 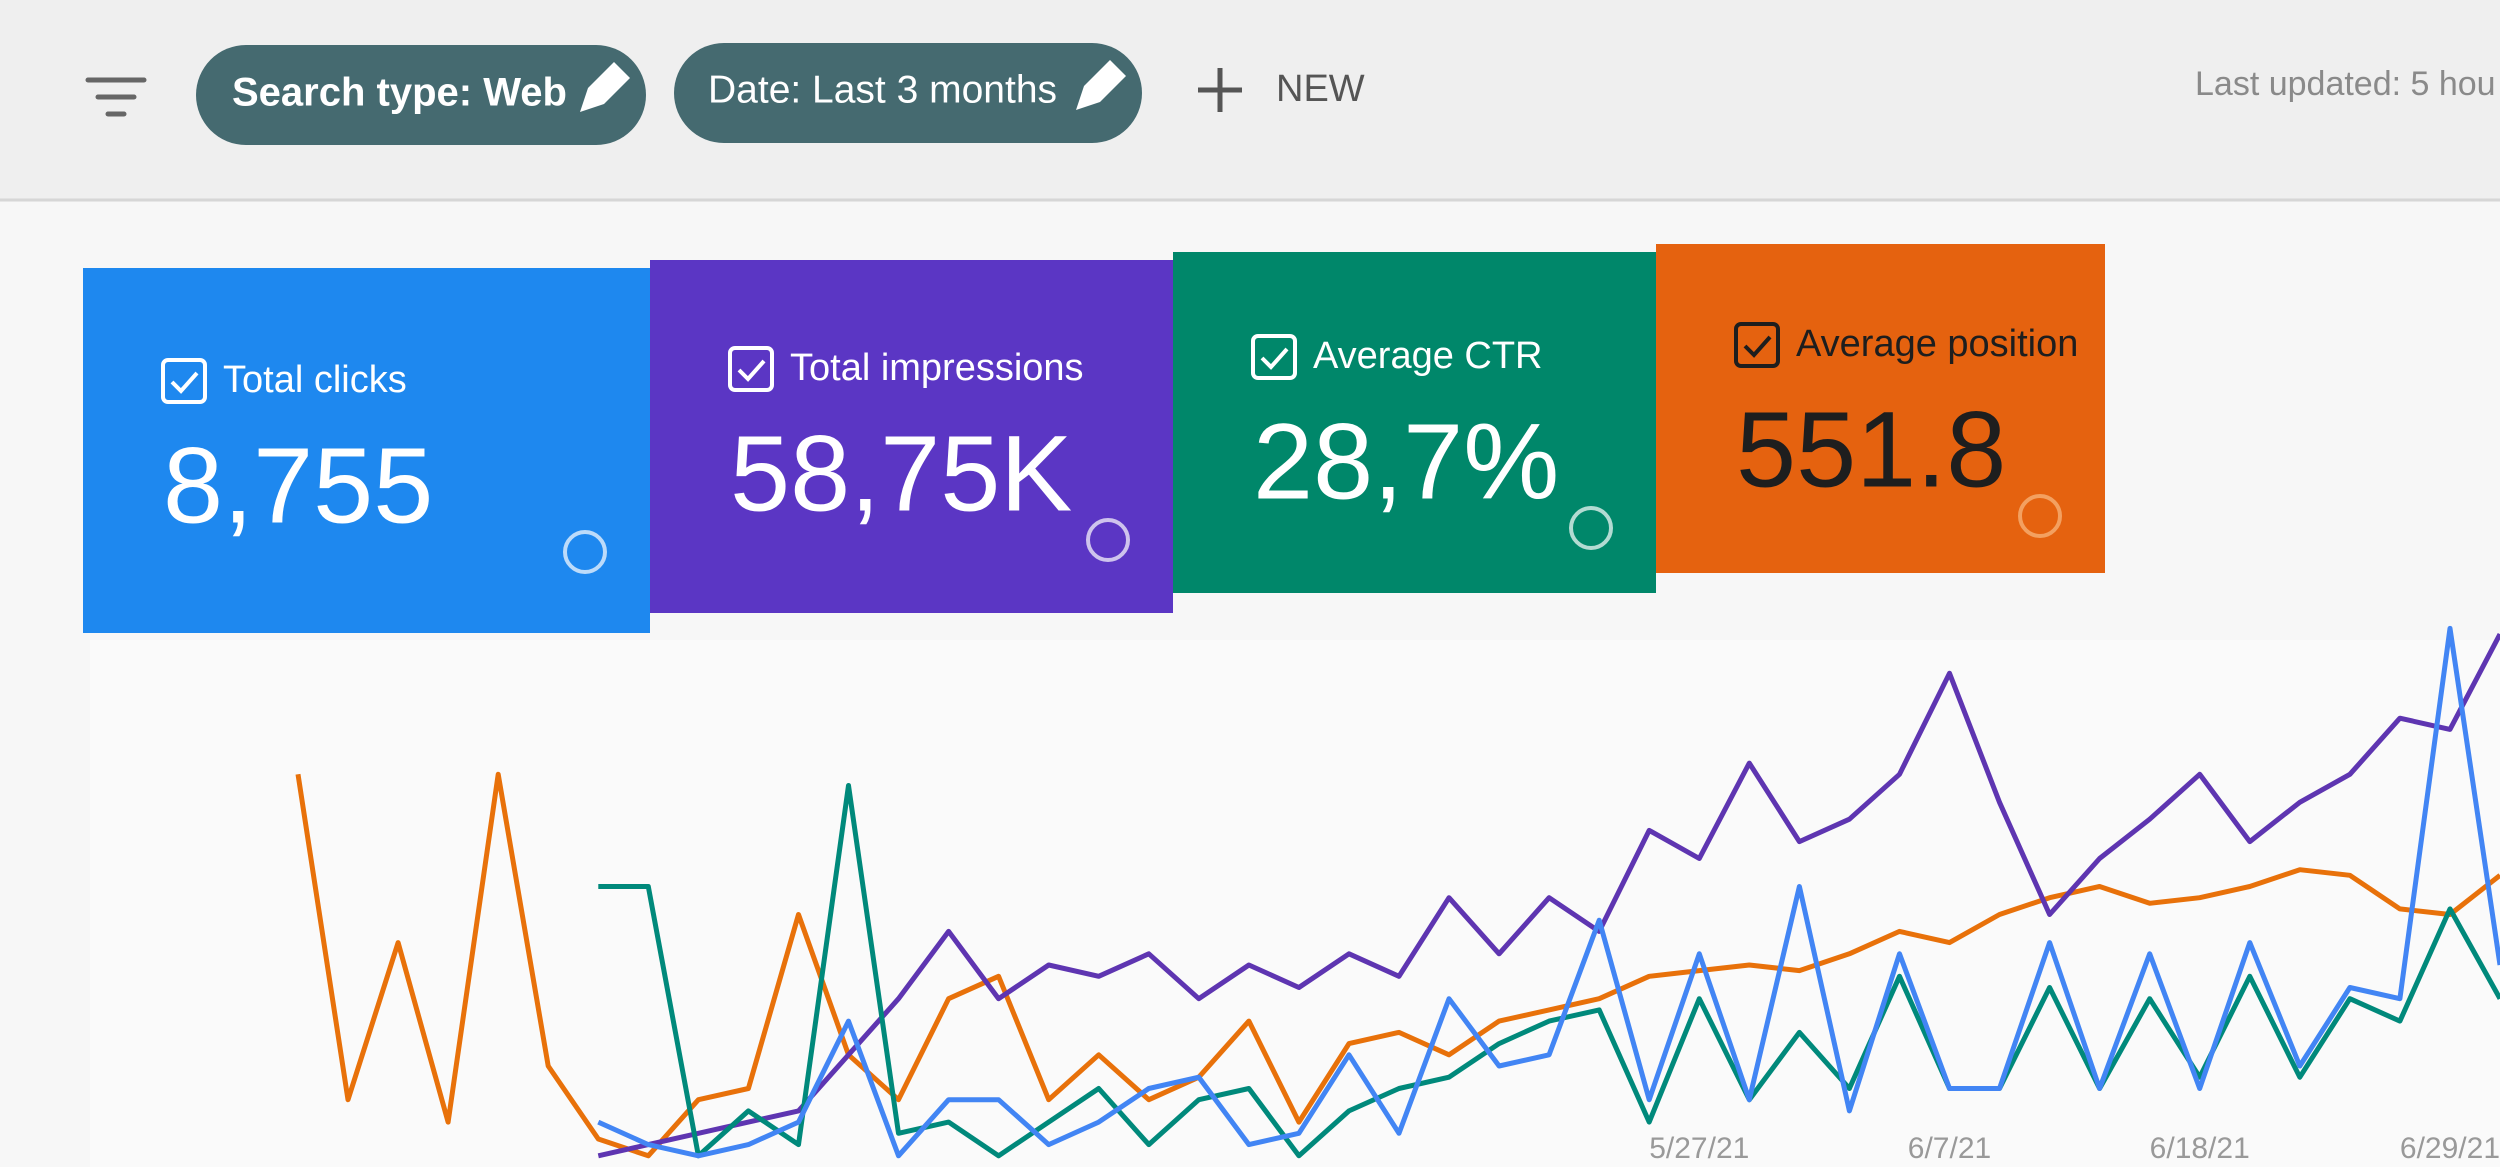 I want to click on x-tick-label: 5/27/21, so click(x=1699, y=1148).